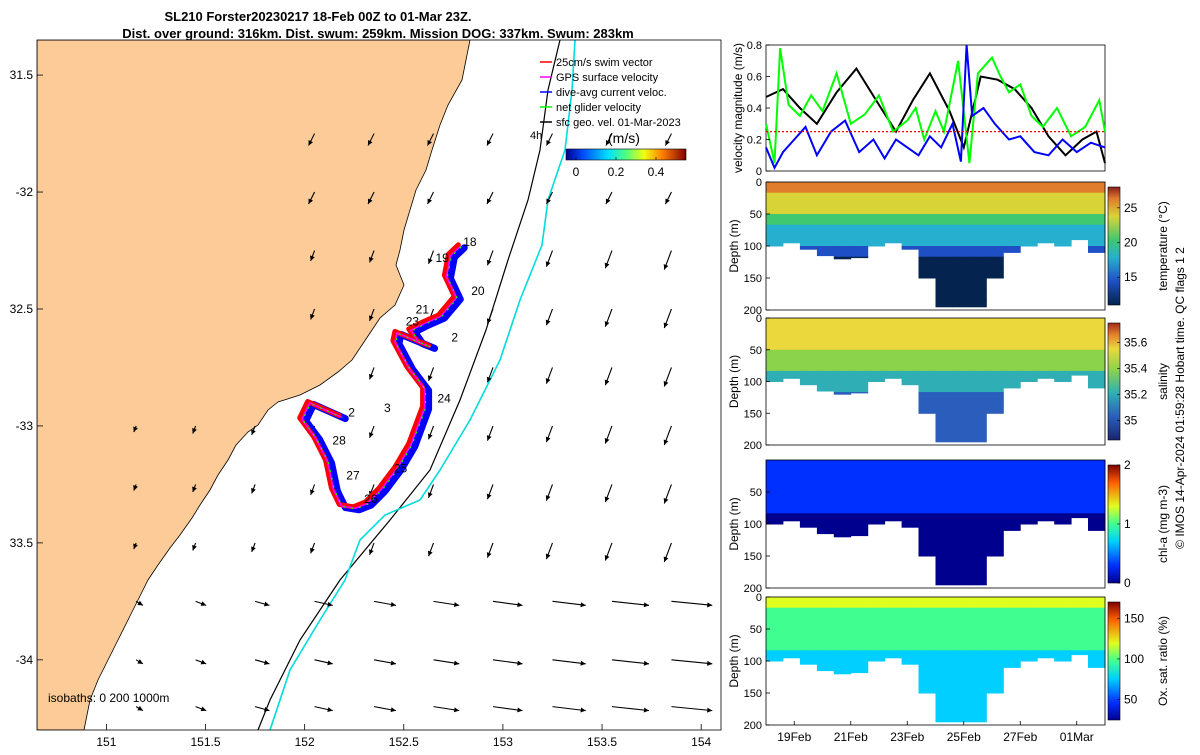 Image resolution: width=1200 pixels, height=755 pixels. Describe the element at coordinates (626, 154) in the screenshot. I see `map-colorbar` at that location.